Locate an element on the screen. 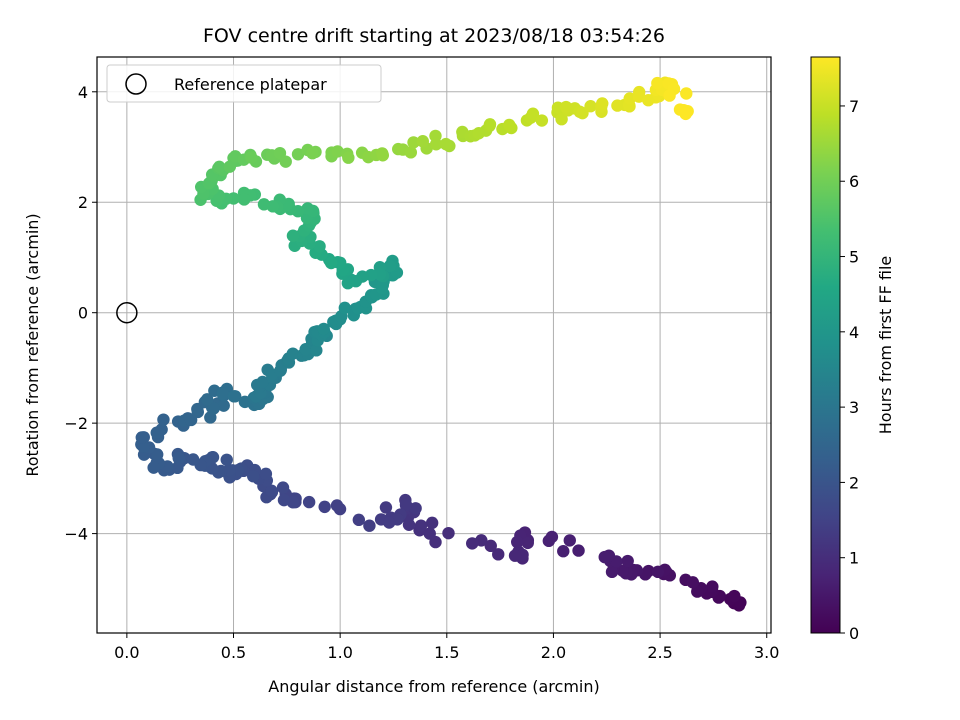 This screenshot has width=960, height=720. reference-point is located at coordinates (127, 312).